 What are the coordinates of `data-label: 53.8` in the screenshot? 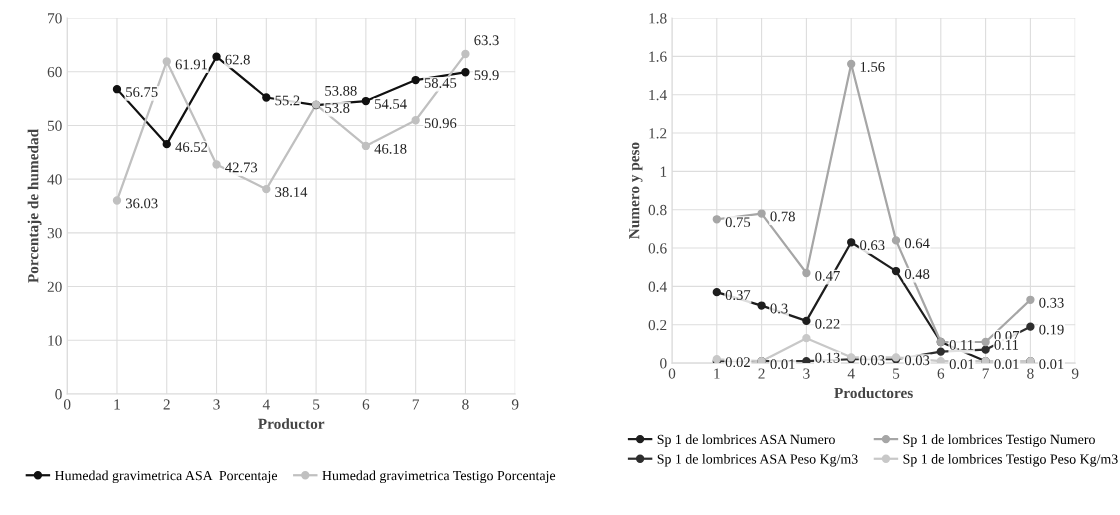 It's located at (337, 108).